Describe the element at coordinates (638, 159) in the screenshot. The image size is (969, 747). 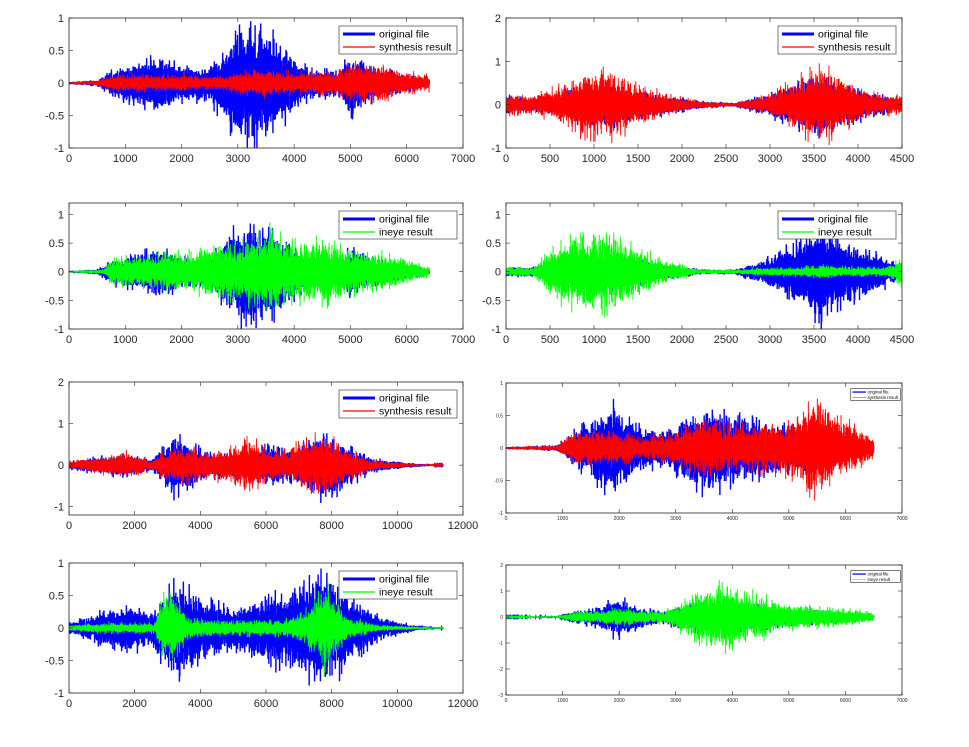
I see `x-tick-label: 1500` at that location.